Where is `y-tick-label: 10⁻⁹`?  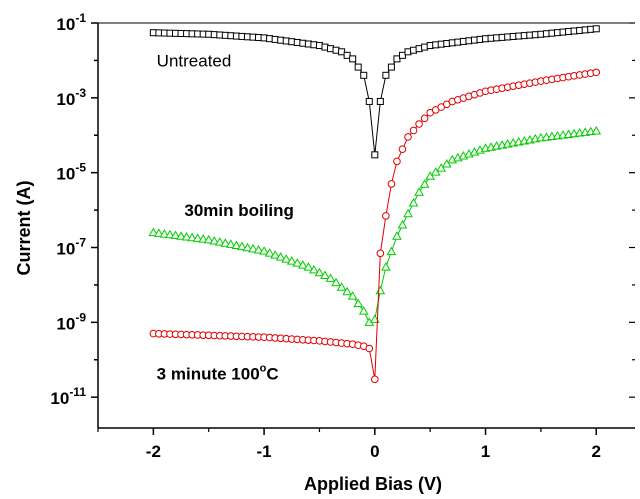
y-tick-label: 10⁻⁹ is located at coordinates (71, 321).